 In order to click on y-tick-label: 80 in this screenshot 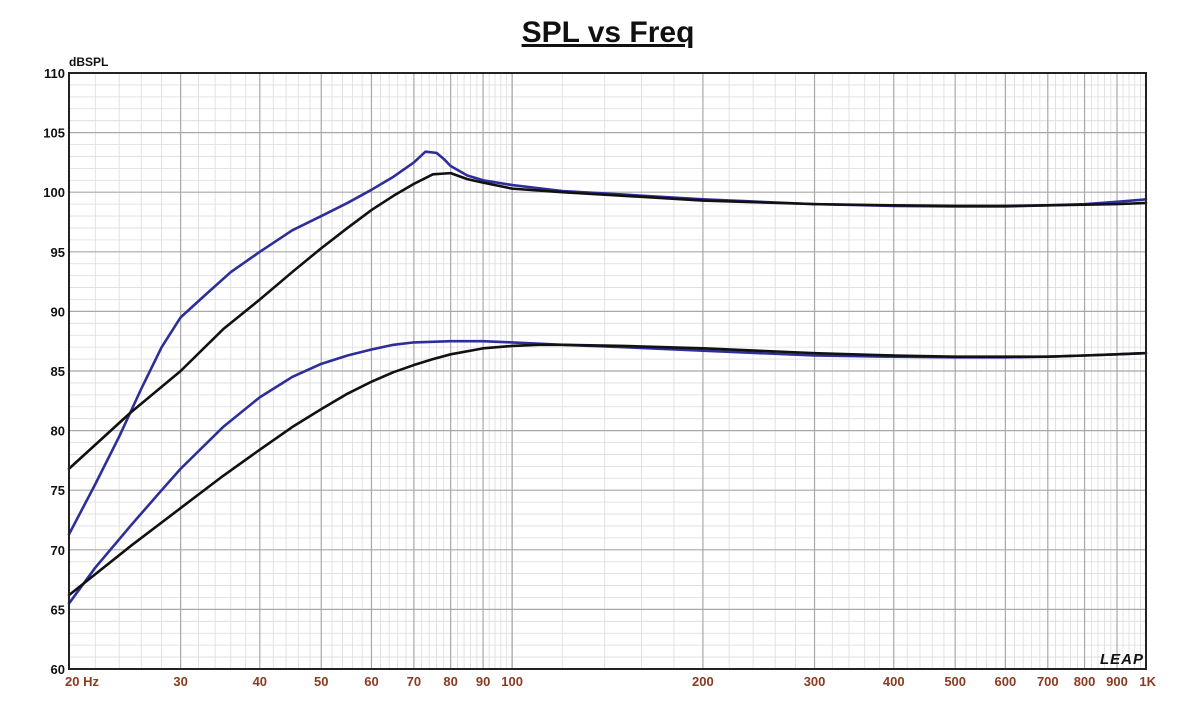, I will do `click(58, 431)`.